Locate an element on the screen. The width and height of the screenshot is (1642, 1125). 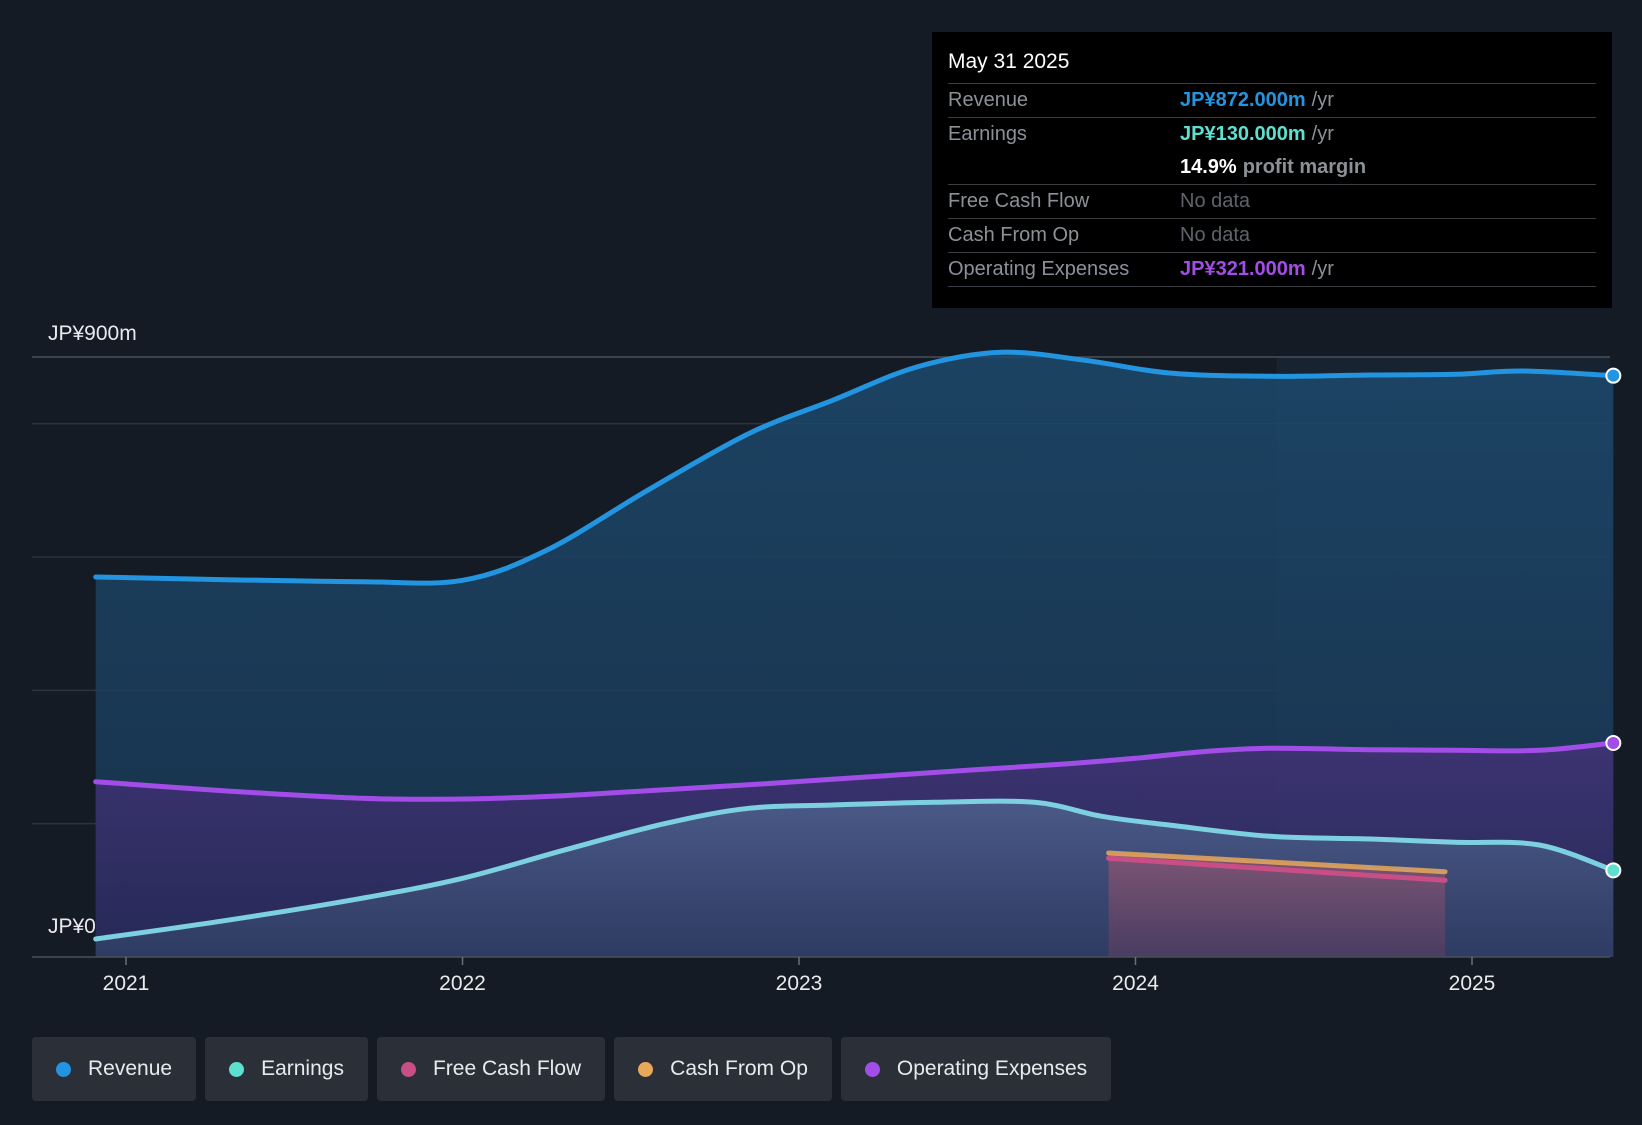
legend-label-free-cash-flow: Free Cash Flow is located at coordinates (507, 1068).